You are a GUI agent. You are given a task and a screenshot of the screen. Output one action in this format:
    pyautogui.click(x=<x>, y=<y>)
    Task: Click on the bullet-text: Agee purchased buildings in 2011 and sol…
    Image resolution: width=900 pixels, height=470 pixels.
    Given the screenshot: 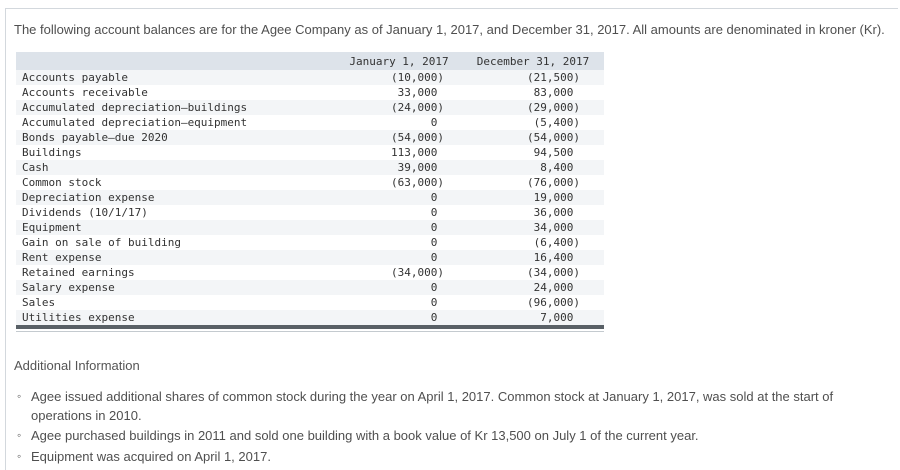 What is the action you would take?
    pyautogui.click(x=365, y=436)
    